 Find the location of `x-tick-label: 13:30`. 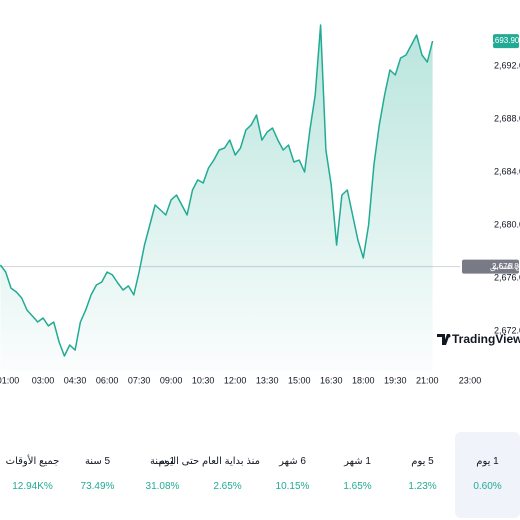

x-tick-label: 13:30 is located at coordinates (267, 380).